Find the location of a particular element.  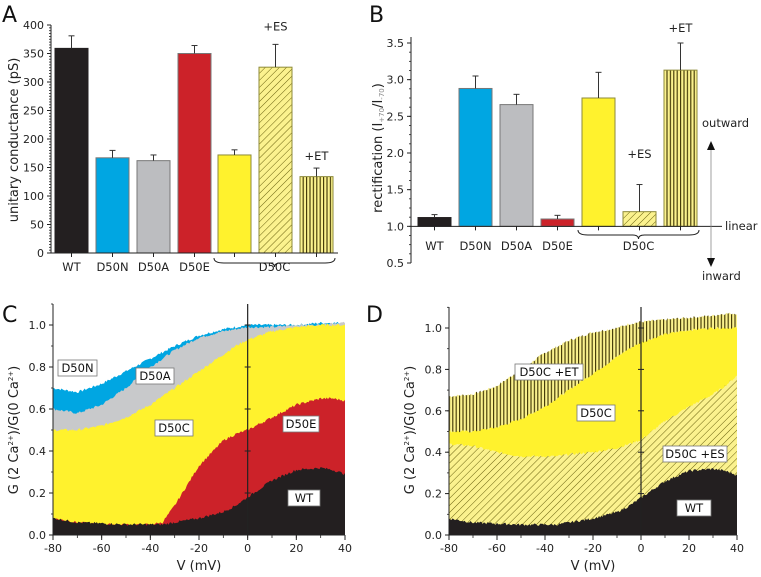

bar-d50e is located at coordinates (557, 222).